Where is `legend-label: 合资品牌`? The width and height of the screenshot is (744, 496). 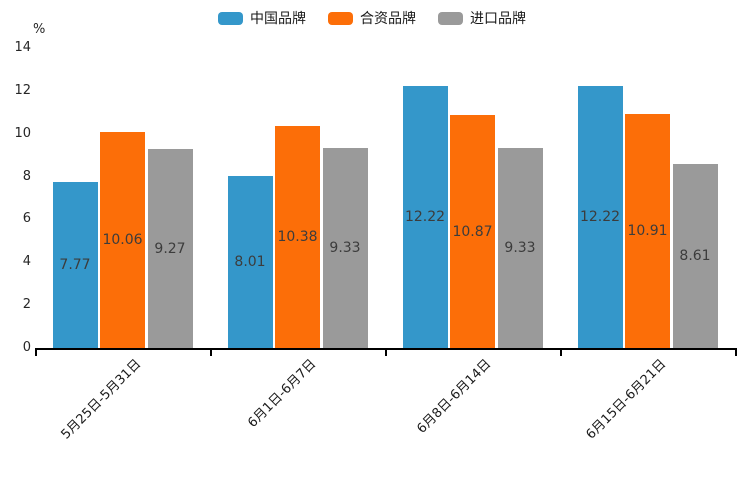
legend-label: 合资品牌 is located at coordinates (388, 19).